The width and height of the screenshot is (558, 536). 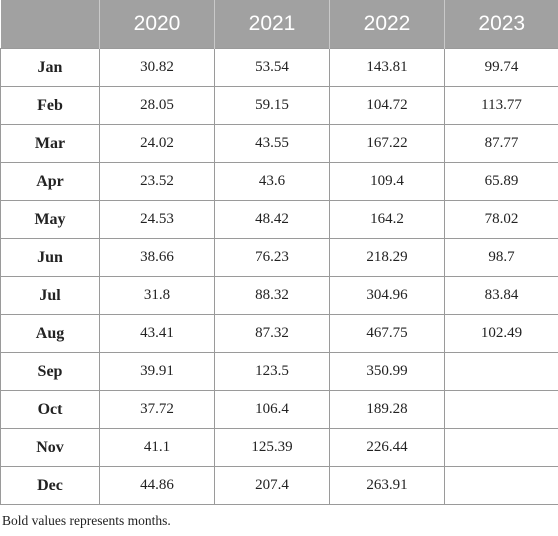 What do you see at coordinates (501, 219) in the screenshot?
I see `value-cell-2023: 78.02` at bounding box center [501, 219].